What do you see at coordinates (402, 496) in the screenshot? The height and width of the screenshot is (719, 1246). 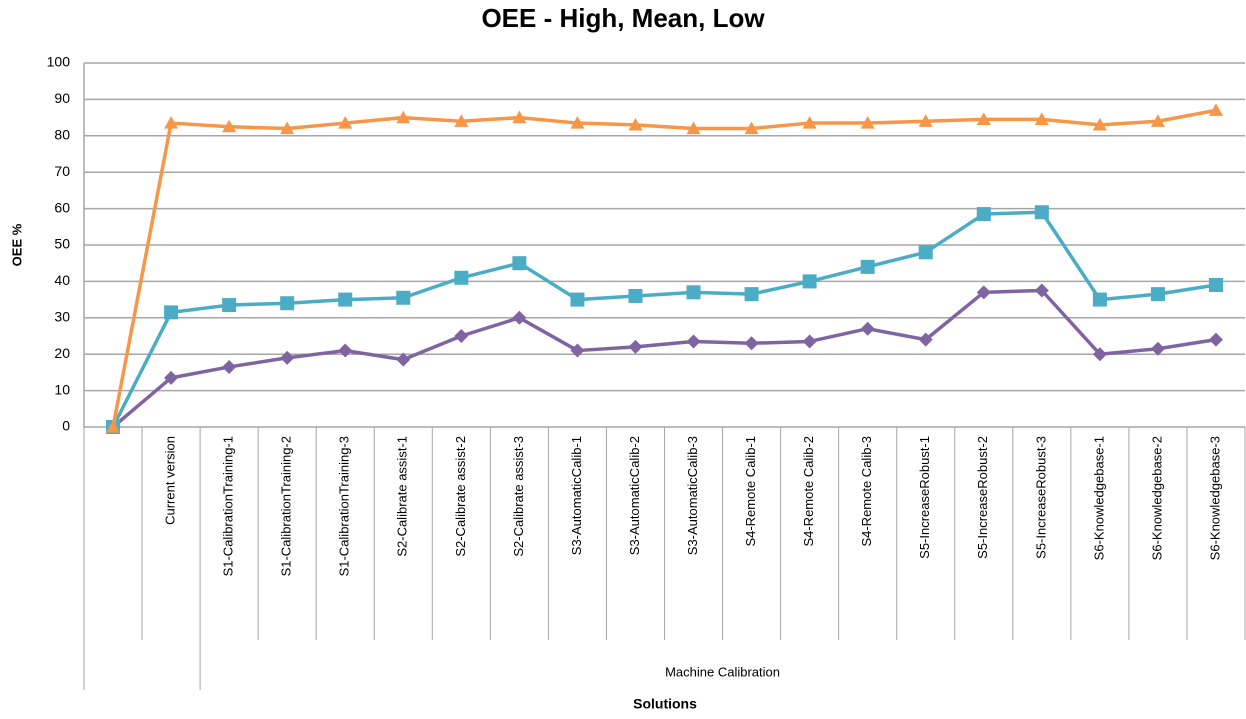 I see `x-tick-label: S2-Calibrate assist-1` at bounding box center [402, 496].